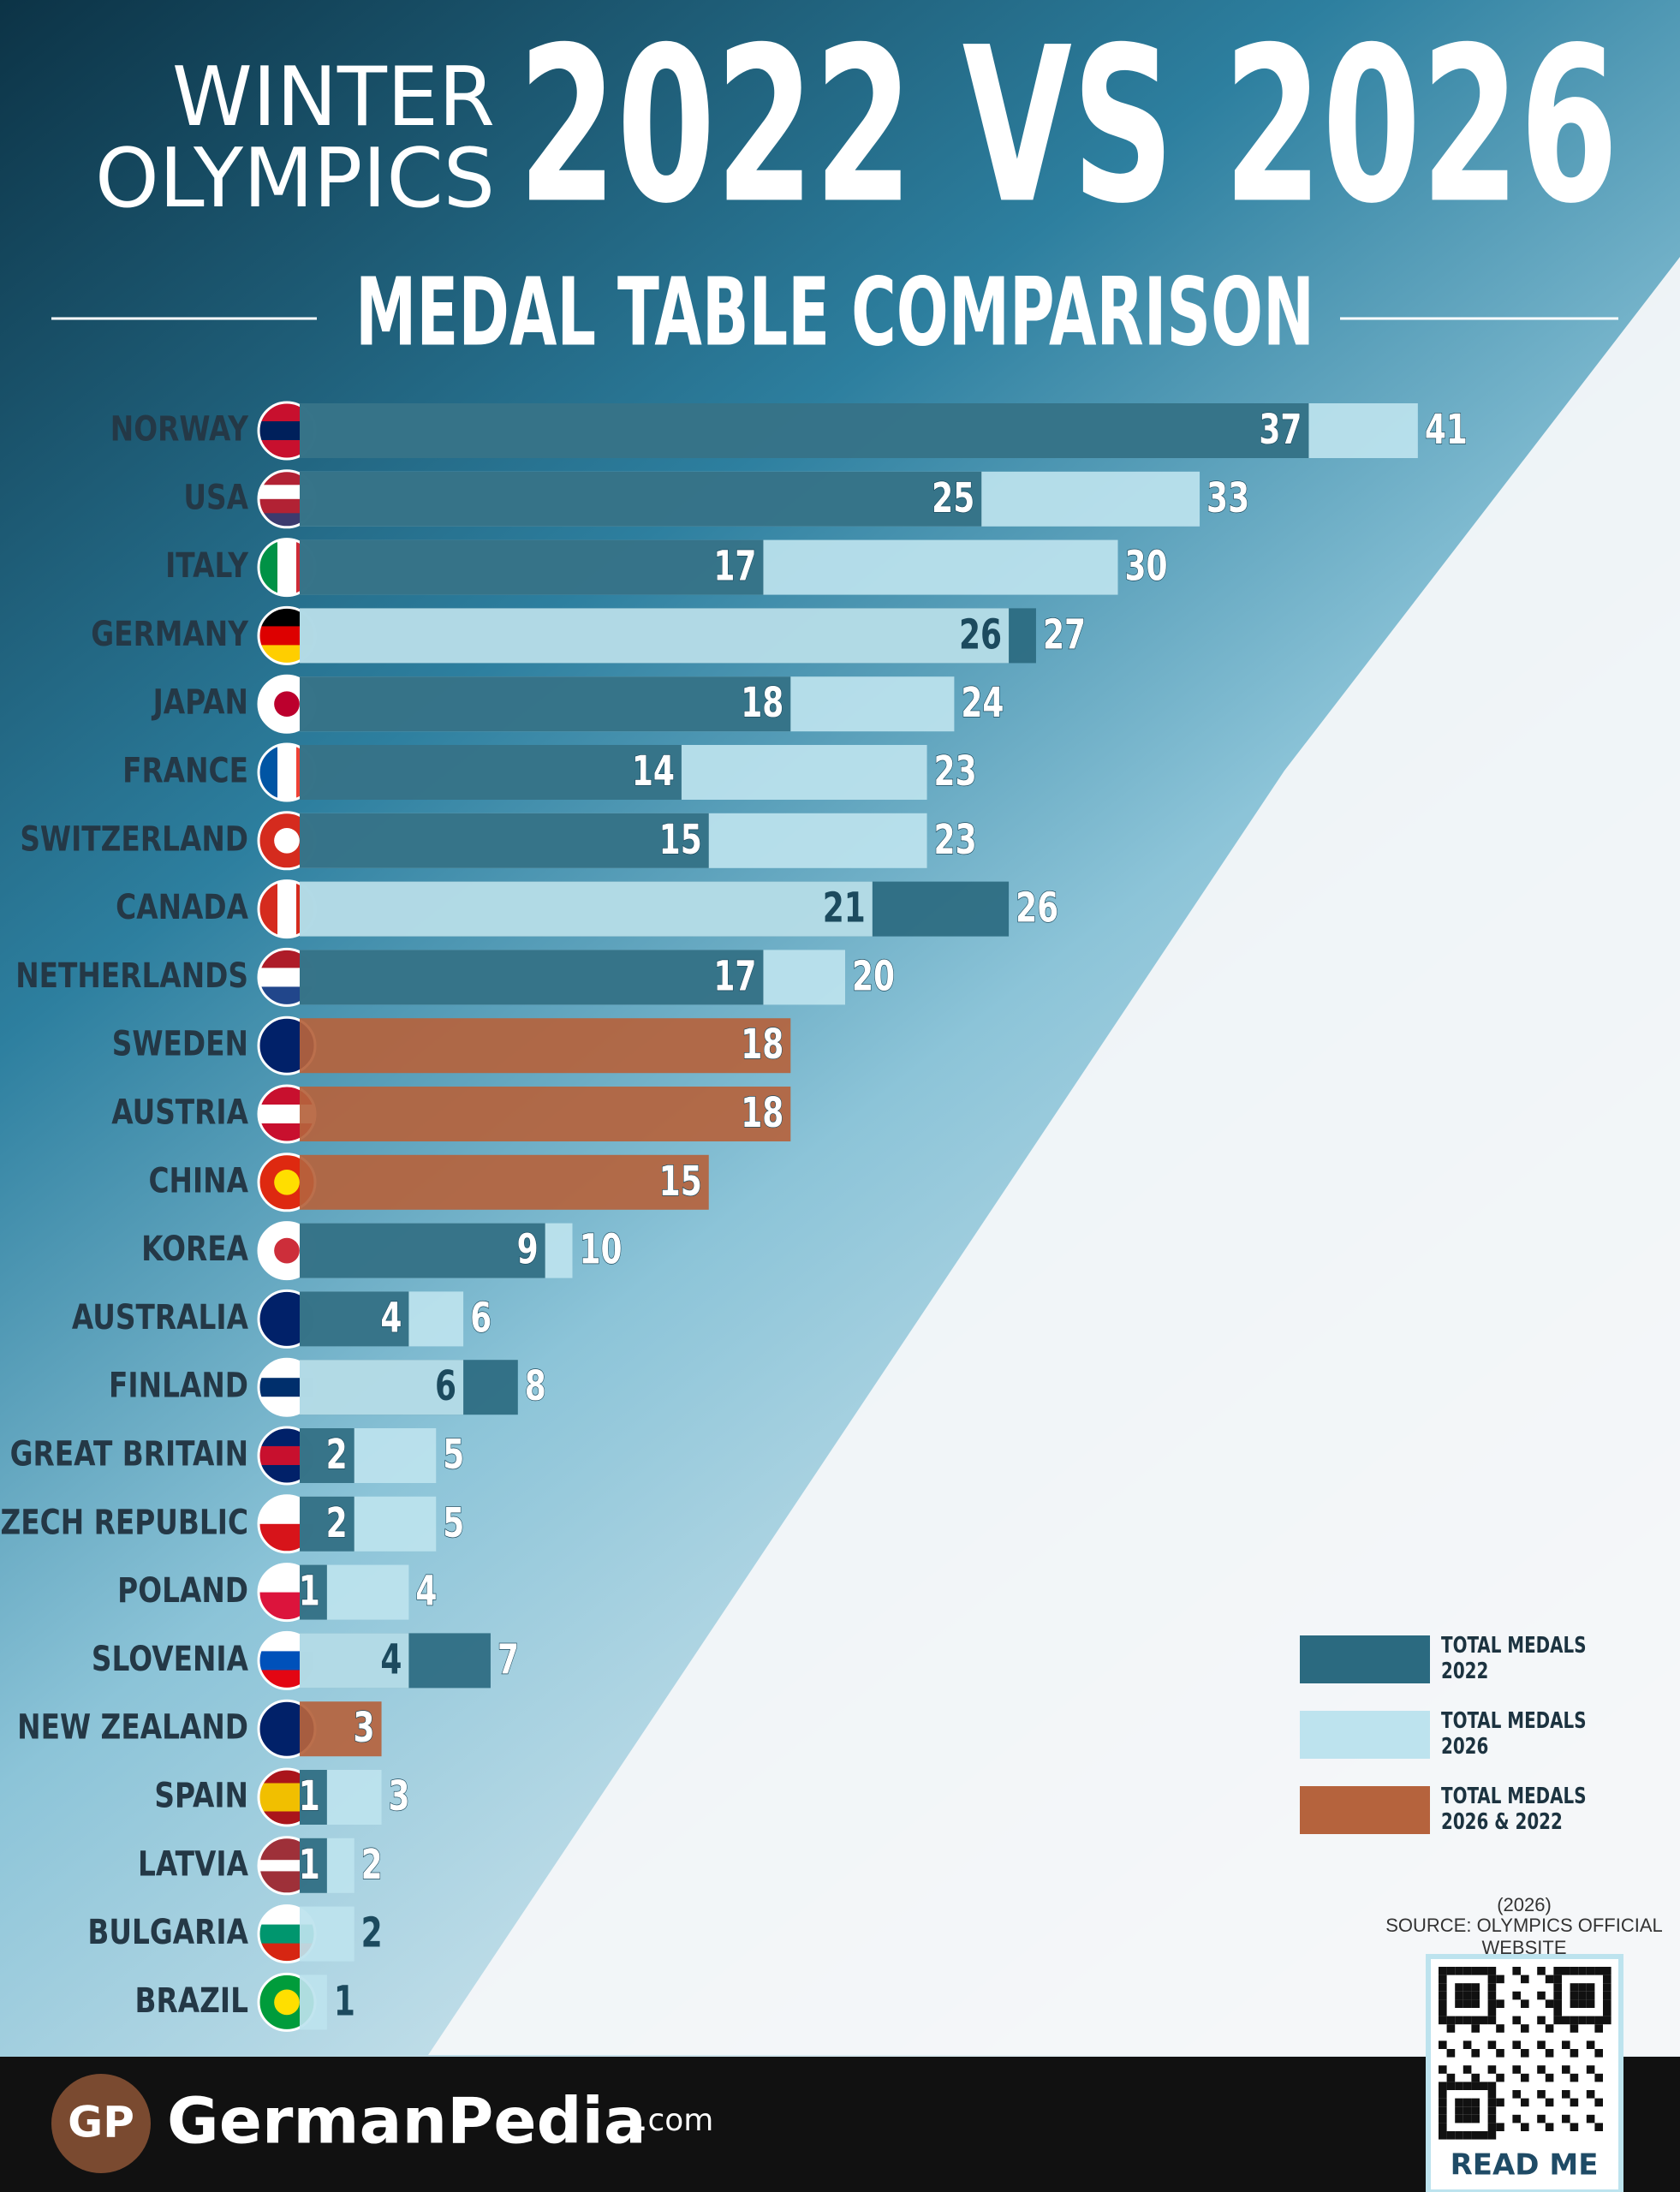  What do you see at coordinates (287, 704) in the screenshot?
I see `flag-dot` at bounding box center [287, 704].